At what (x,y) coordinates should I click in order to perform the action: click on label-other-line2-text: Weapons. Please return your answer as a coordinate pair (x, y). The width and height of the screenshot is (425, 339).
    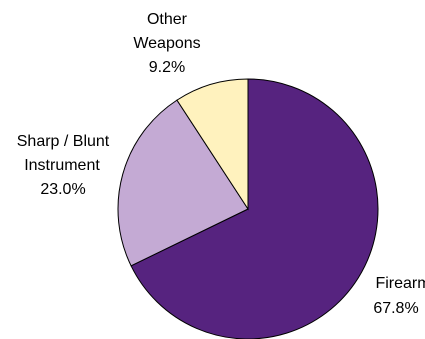
    Looking at the image, I should click on (166, 43).